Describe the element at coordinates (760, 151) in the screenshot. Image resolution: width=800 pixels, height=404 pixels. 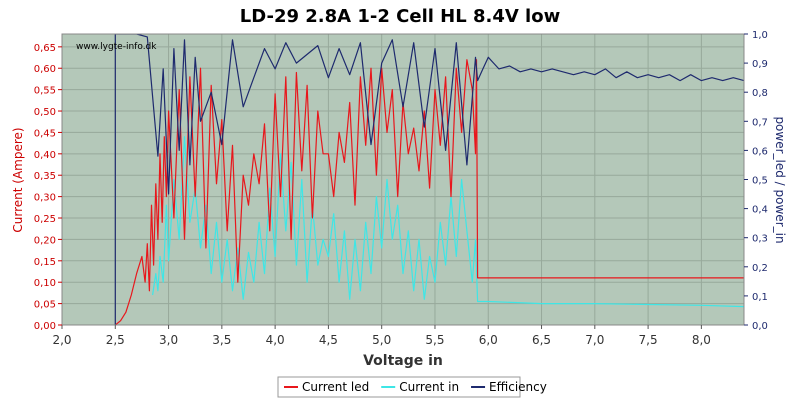
I see `right-tick-label: 0,6` at that location.